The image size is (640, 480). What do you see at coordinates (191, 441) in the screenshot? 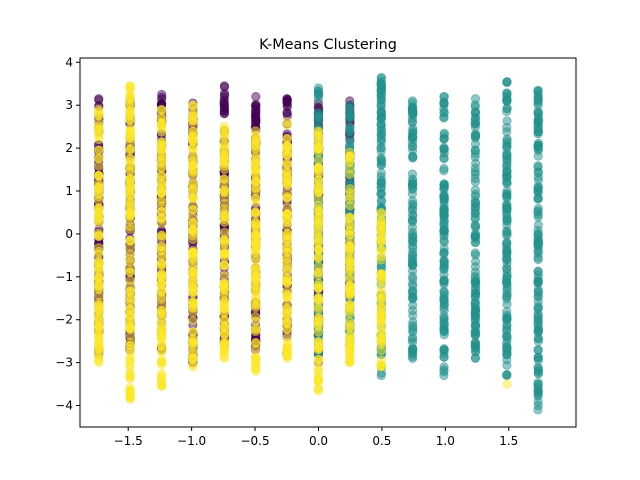
I see `x-tick-label: −1.0` at bounding box center [191, 441].